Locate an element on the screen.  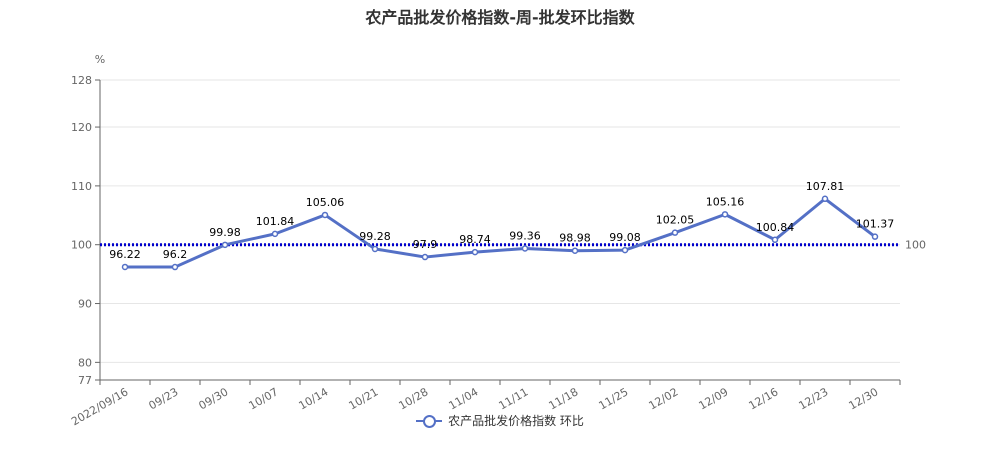
x-tick-label: 10/21 is located at coordinates (364, 398).